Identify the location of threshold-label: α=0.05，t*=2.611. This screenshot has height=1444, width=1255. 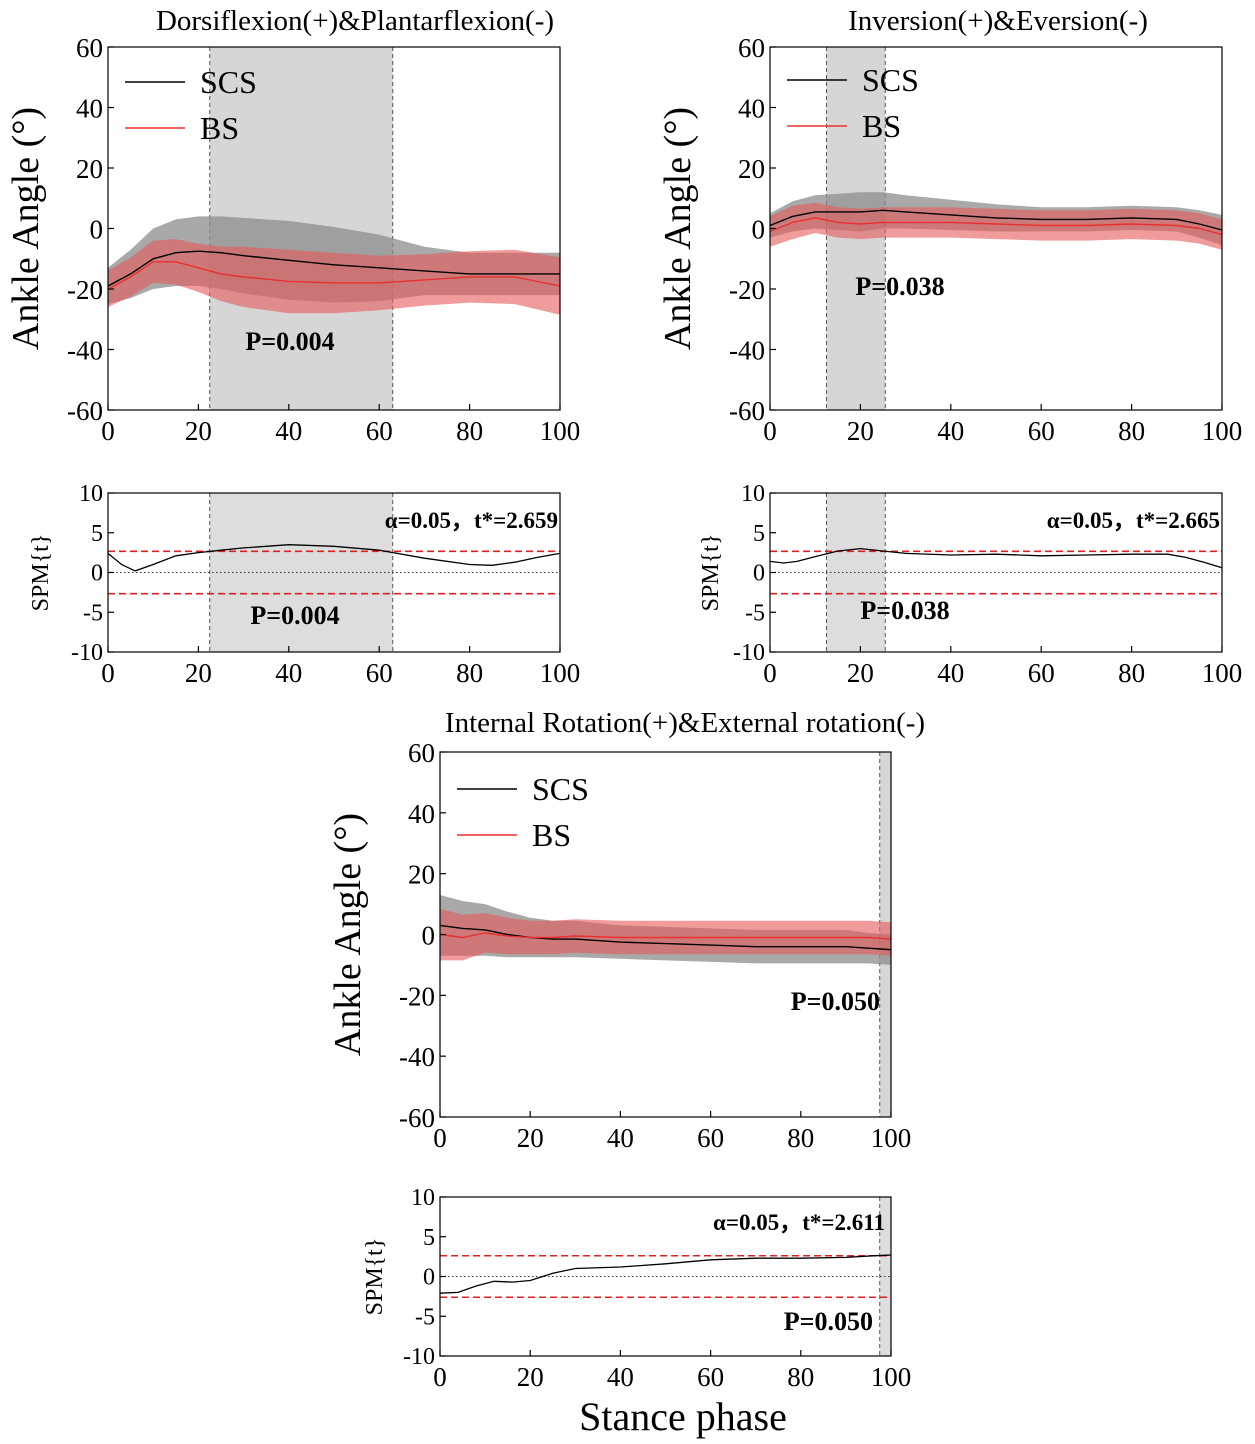
(799, 1222).